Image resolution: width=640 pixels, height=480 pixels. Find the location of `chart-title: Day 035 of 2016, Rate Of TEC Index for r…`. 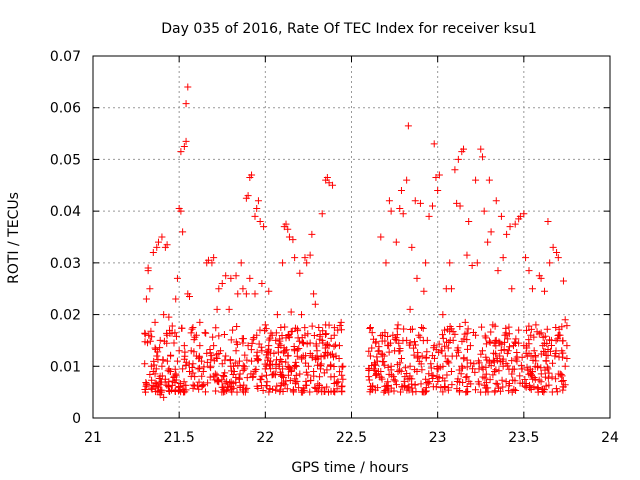

chart-title: Day 035 of 2016, Rate Of TEC Index for r… is located at coordinates (349, 29).